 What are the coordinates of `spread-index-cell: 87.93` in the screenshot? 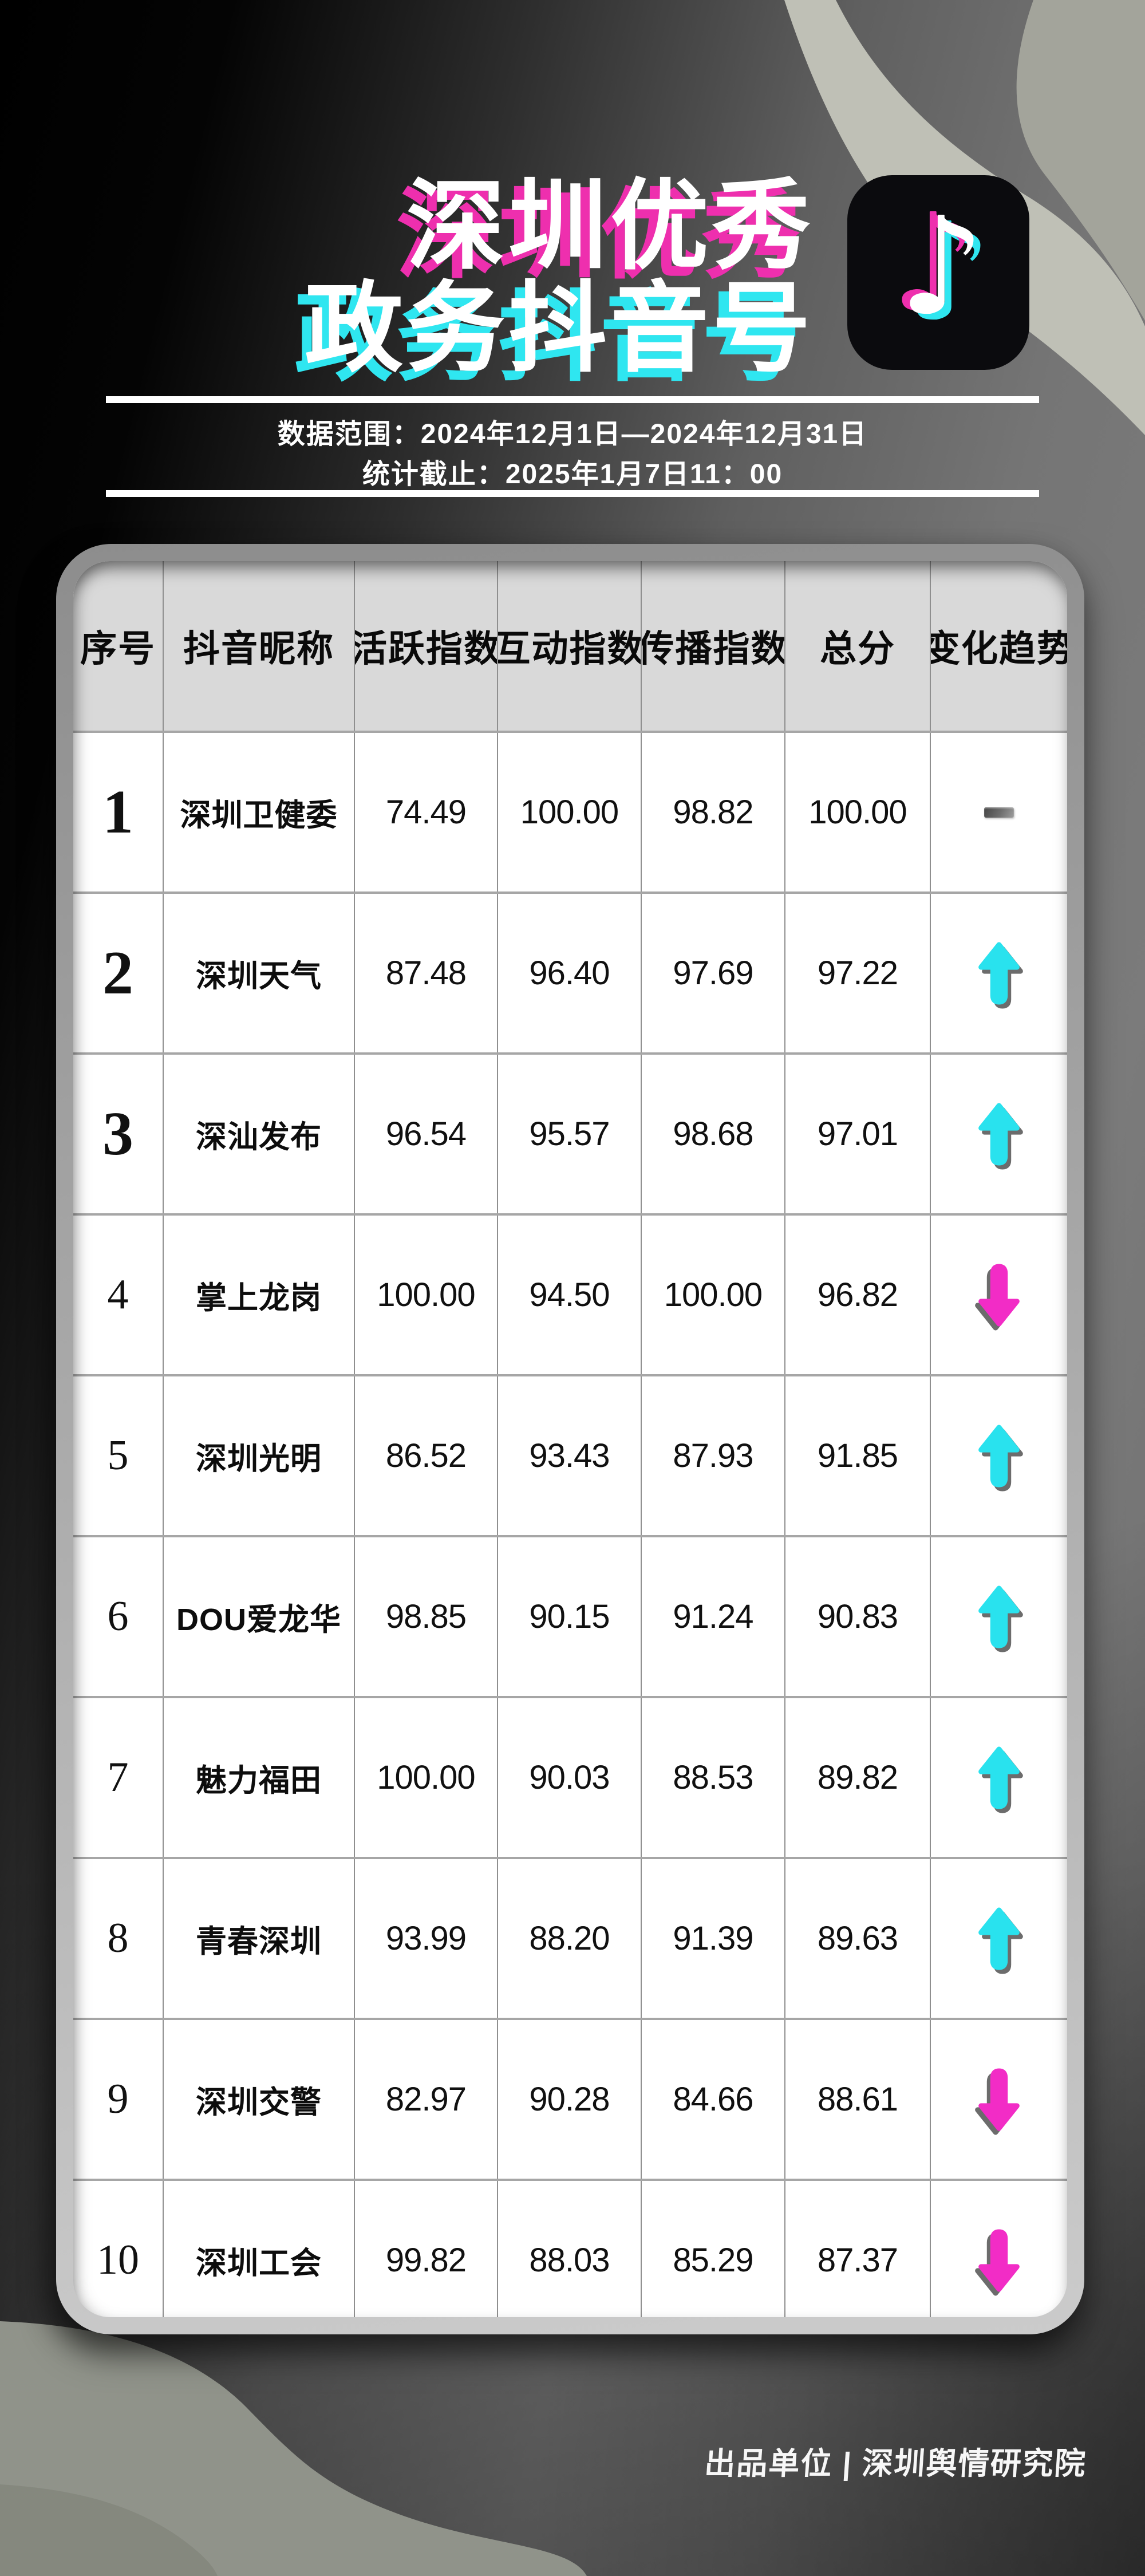 It's located at (714, 1455).